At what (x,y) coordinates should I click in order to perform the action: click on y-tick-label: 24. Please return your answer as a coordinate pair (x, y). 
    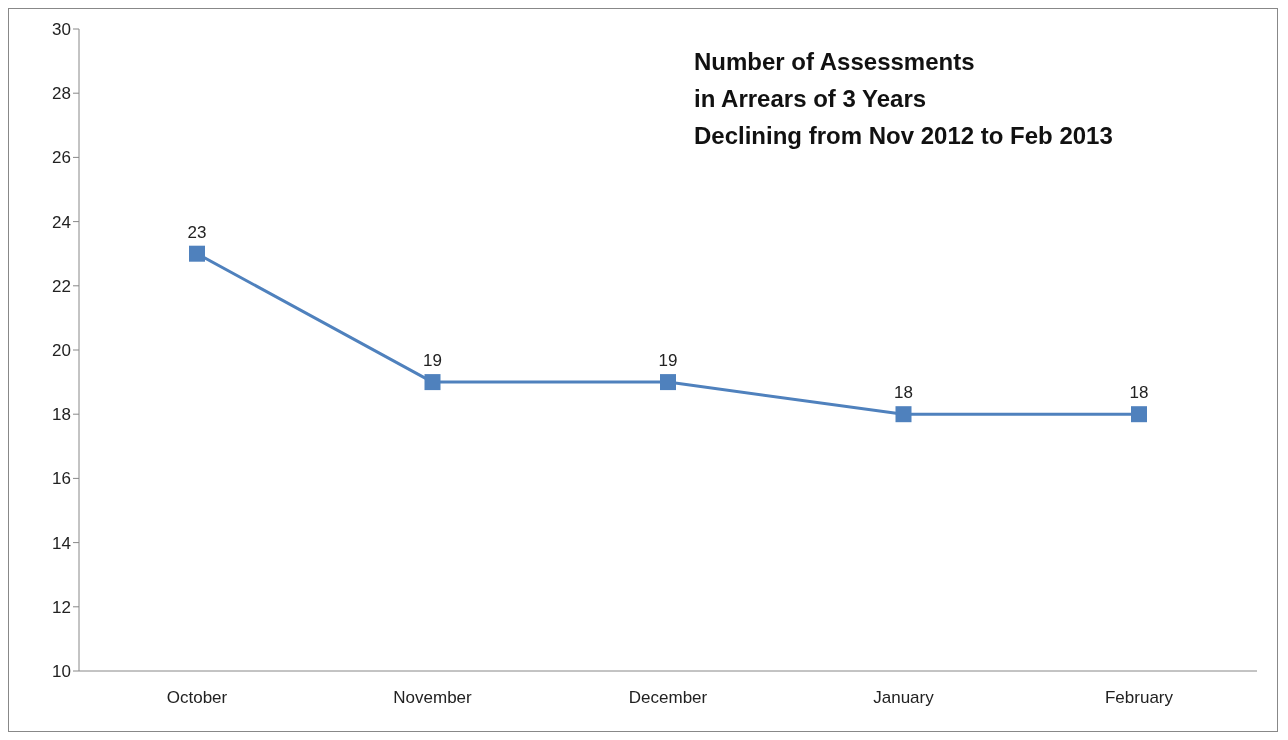
    Looking at the image, I should click on (61, 222).